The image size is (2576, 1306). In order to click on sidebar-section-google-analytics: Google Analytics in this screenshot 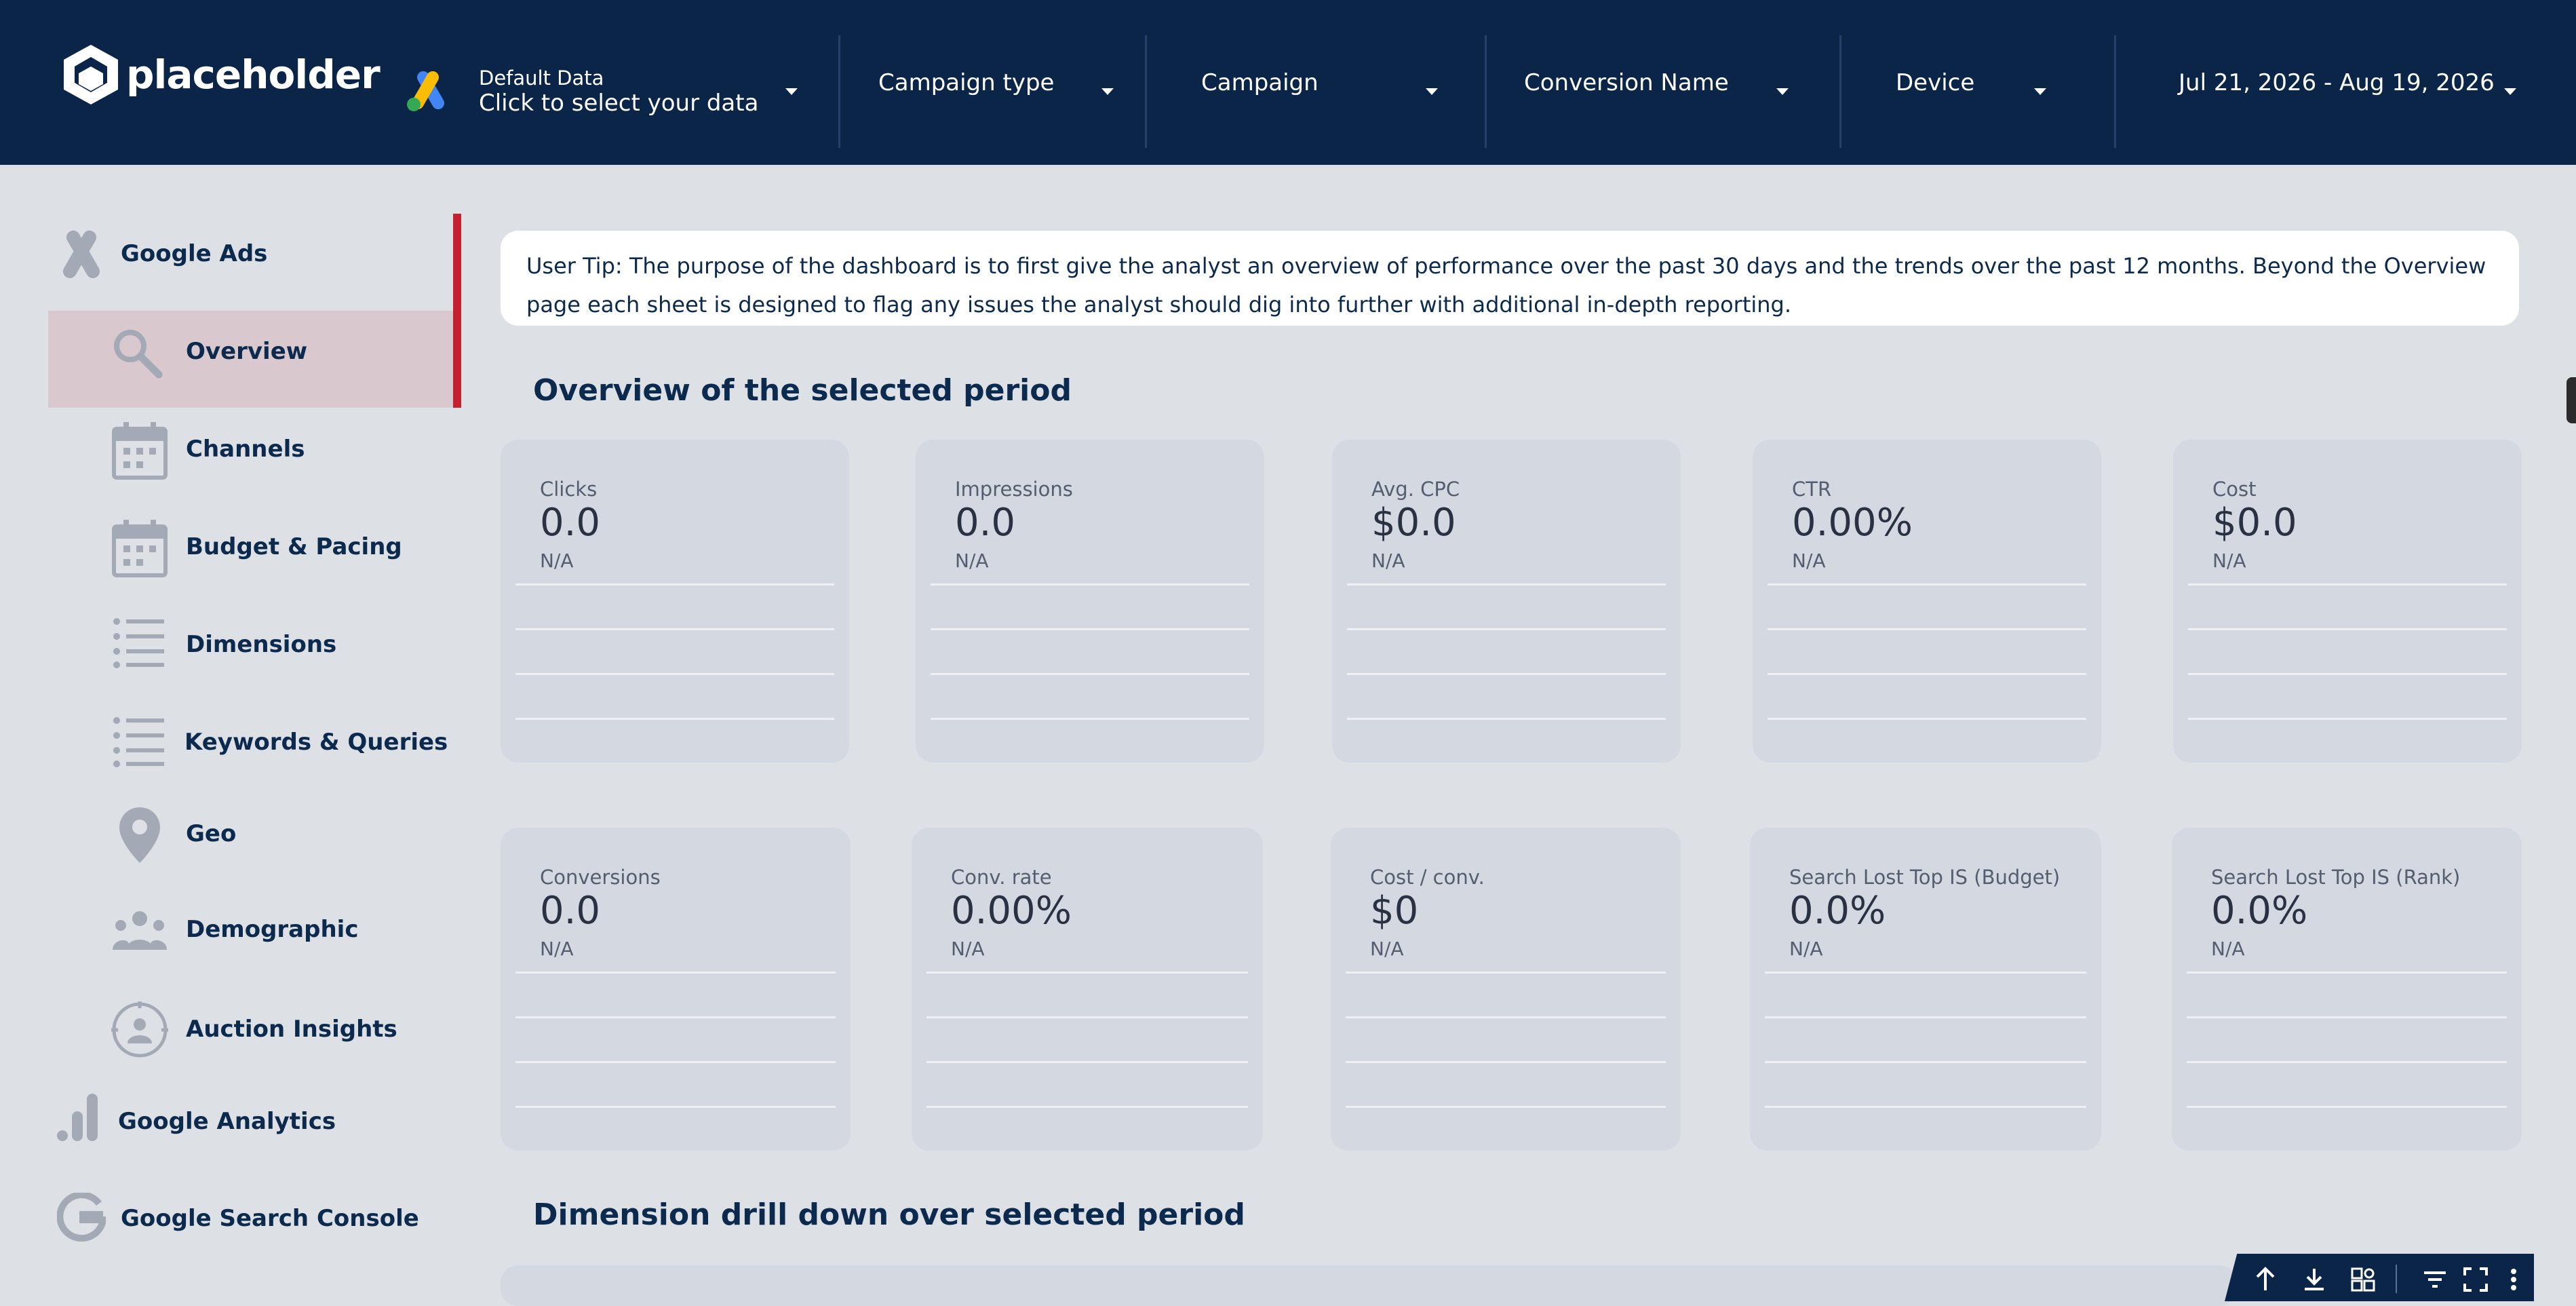, I will do `click(196, 1121)`.